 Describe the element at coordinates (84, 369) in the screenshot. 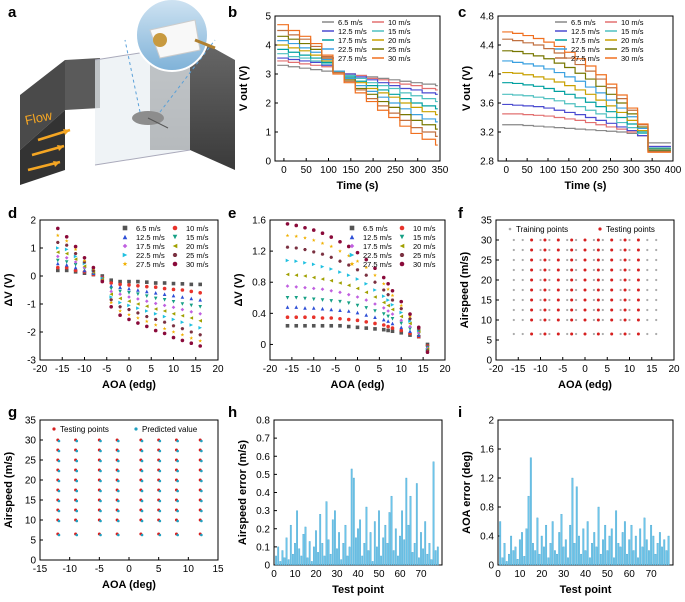

I see `x-tick-label: -10` at that location.